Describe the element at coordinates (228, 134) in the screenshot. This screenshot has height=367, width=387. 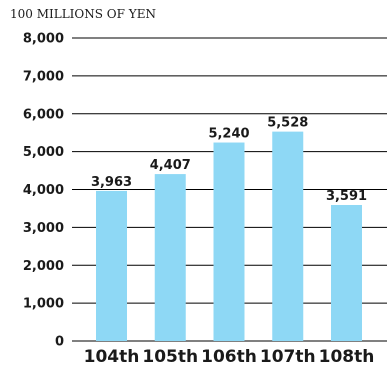
I see `data-label-106th: 5,240` at that location.